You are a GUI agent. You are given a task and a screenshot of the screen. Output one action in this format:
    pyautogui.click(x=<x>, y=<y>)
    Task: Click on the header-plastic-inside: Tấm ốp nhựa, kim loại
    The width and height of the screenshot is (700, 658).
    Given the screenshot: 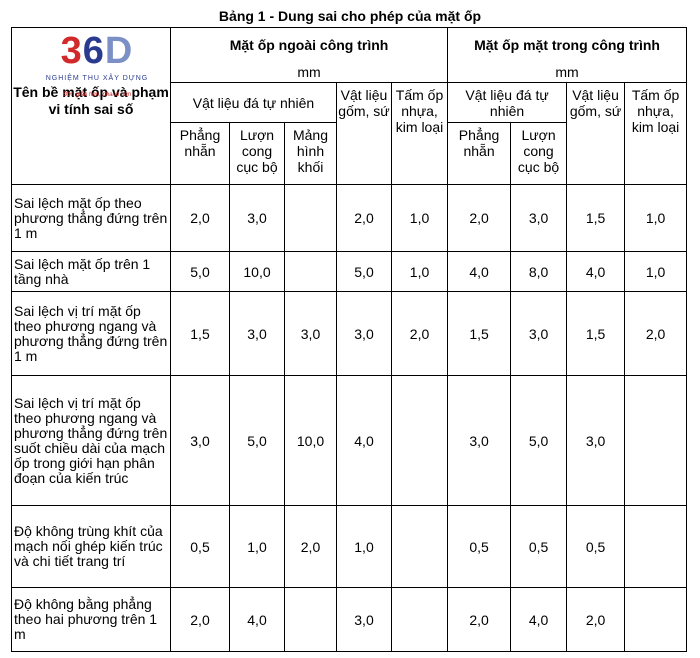 What is the action you would take?
    pyautogui.click(x=656, y=133)
    